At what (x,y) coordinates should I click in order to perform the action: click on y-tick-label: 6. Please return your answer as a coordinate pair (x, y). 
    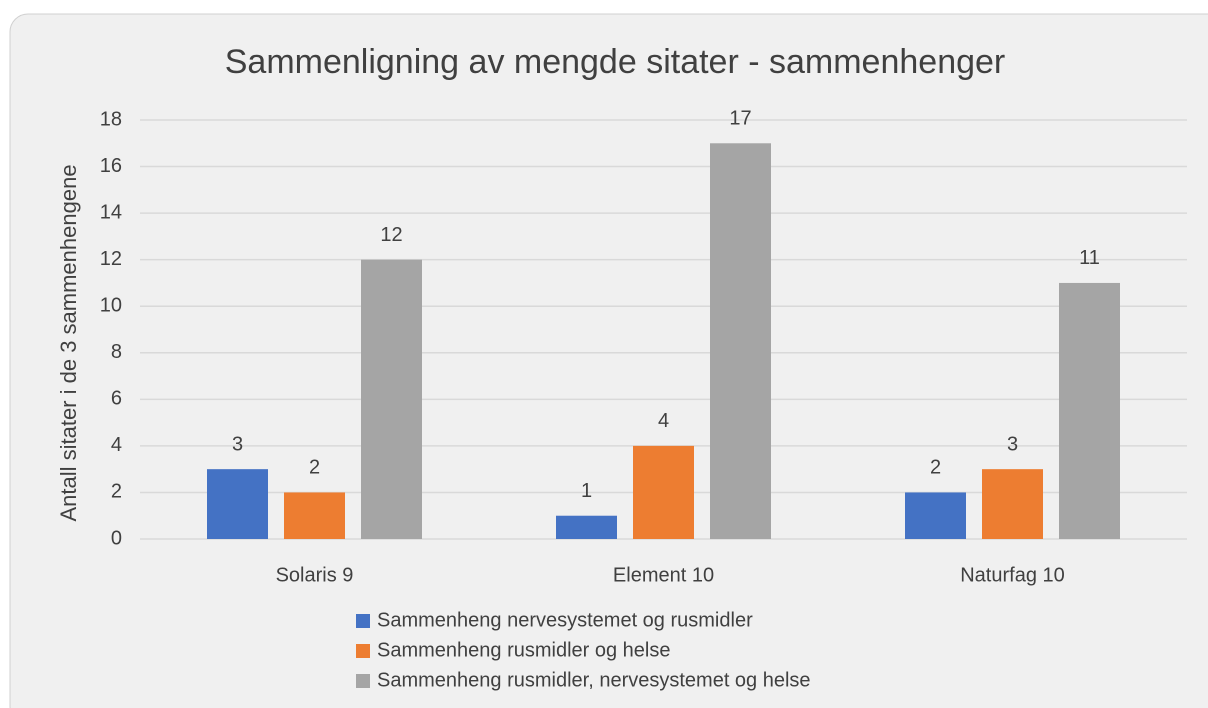
    Looking at the image, I should click on (116, 399).